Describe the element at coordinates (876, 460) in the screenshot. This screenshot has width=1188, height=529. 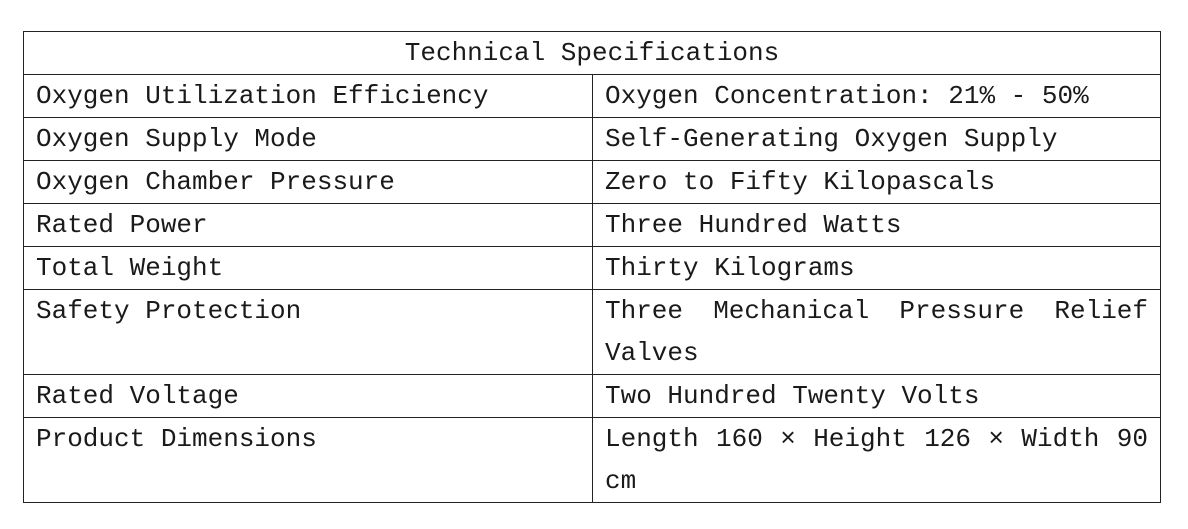
I see `spec-value: Length 160 × Height 126 × Width 90 cm` at that location.